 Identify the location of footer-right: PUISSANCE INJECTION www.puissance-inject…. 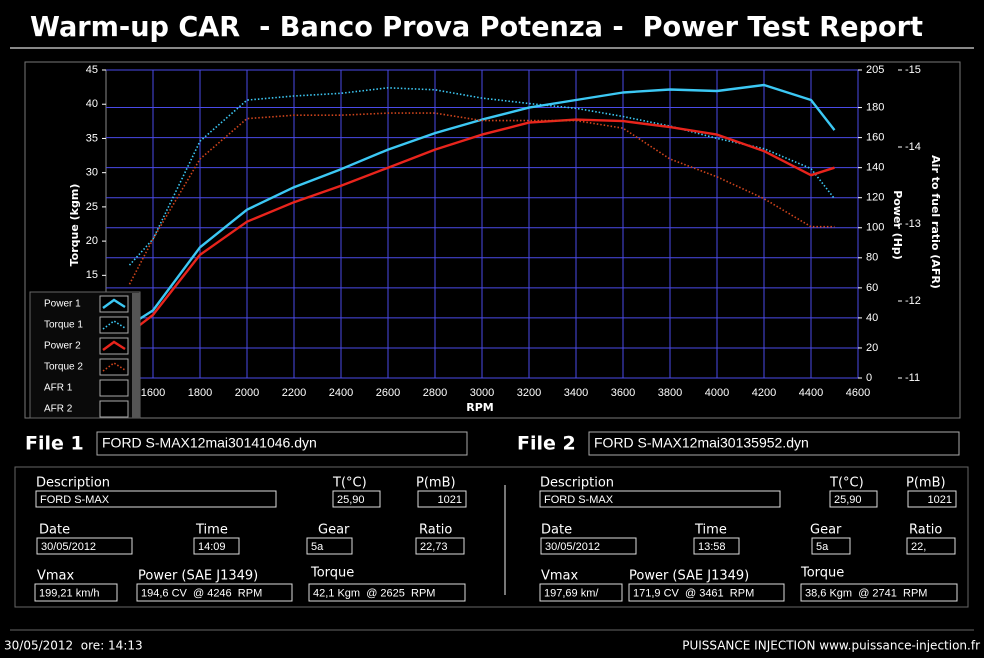
(831, 646).